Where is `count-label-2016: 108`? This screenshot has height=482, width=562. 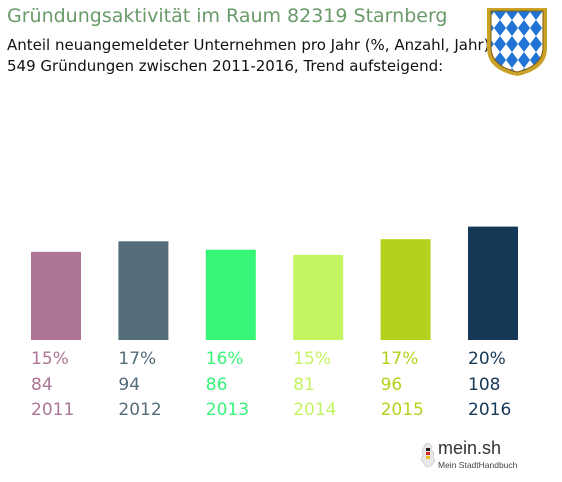
count-label-2016: 108 is located at coordinates (484, 385).